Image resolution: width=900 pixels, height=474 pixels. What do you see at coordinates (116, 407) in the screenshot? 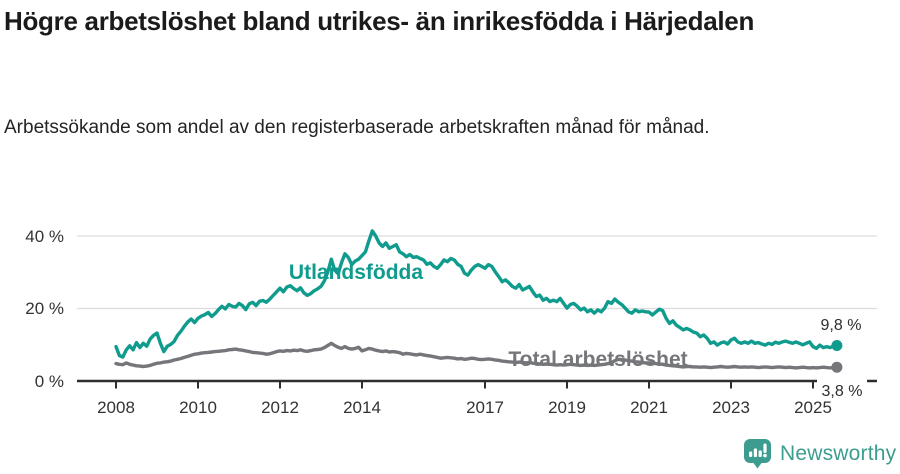
I see `x-axis-tick-label: 2008` at bounding box center [116, 407].